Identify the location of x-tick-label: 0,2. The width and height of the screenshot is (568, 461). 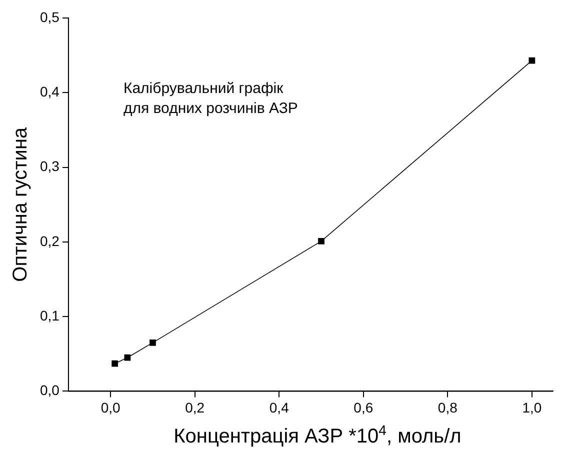
(195, 407).